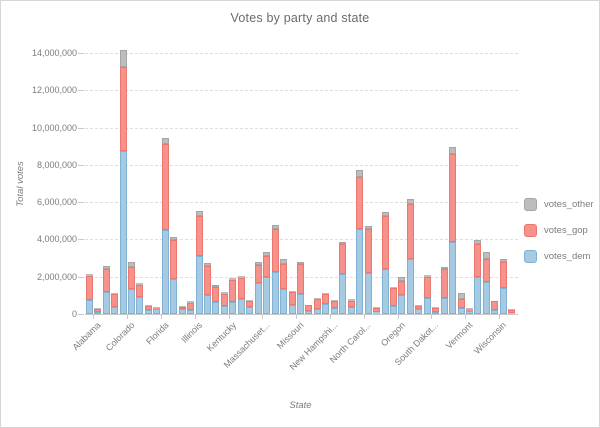  What do you see at coordinates (559, 230) in the screenshot?
I see `legend-item-votes-gop: votes_gop` at bounding box center [559, 230].